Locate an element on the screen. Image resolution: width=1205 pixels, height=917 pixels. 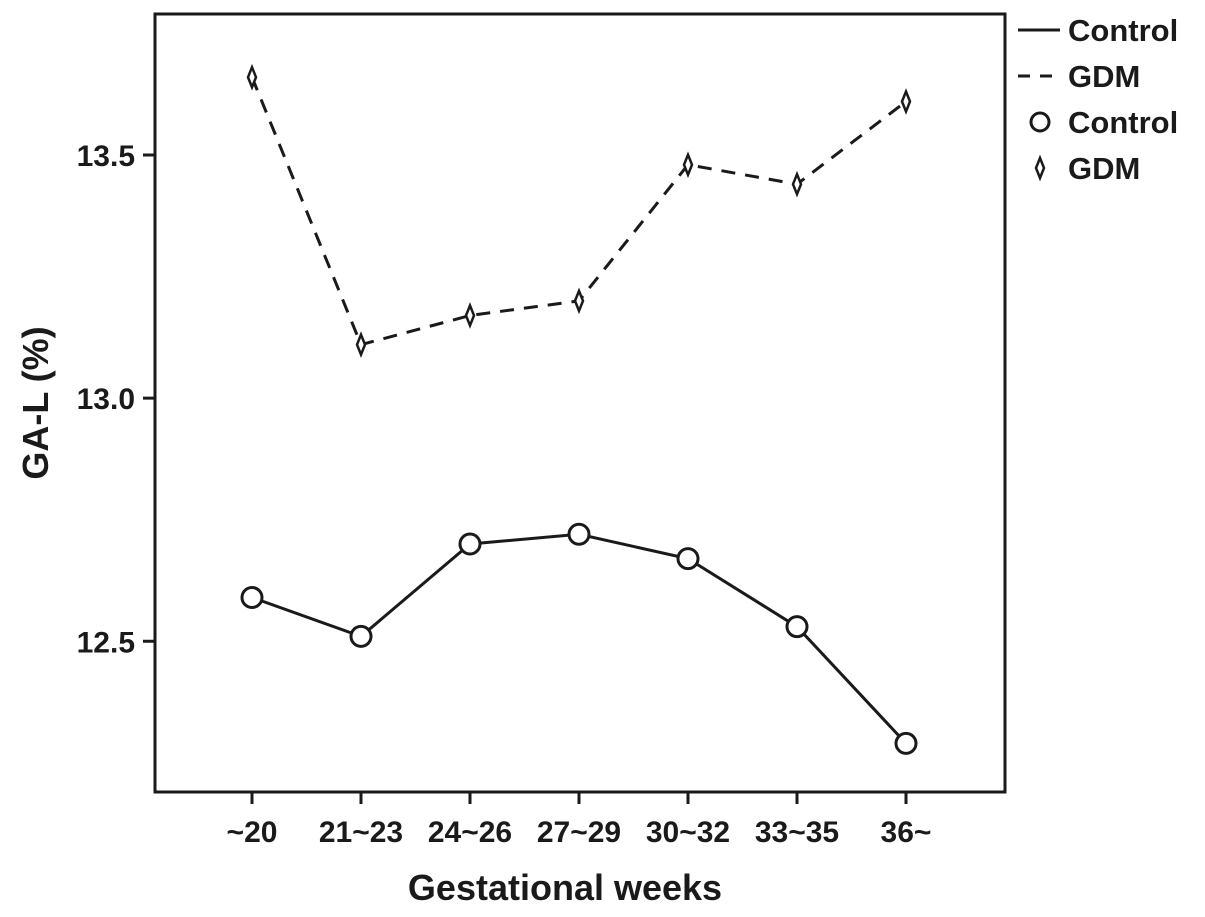
y-axis-ticks: 12.5 13.0 13.5 is located at coordinates (116, 399).